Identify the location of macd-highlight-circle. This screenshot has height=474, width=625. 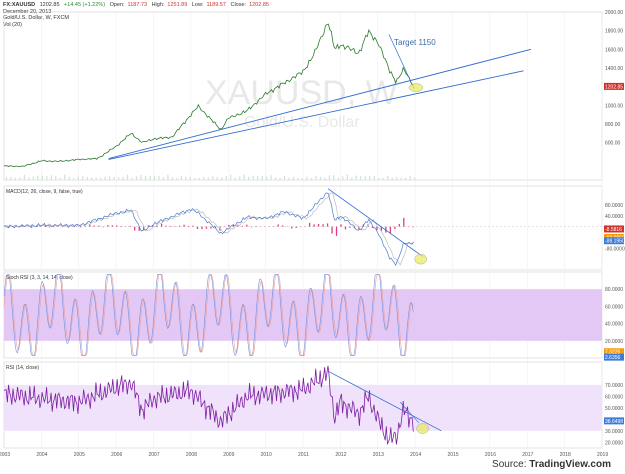
(420, 259).